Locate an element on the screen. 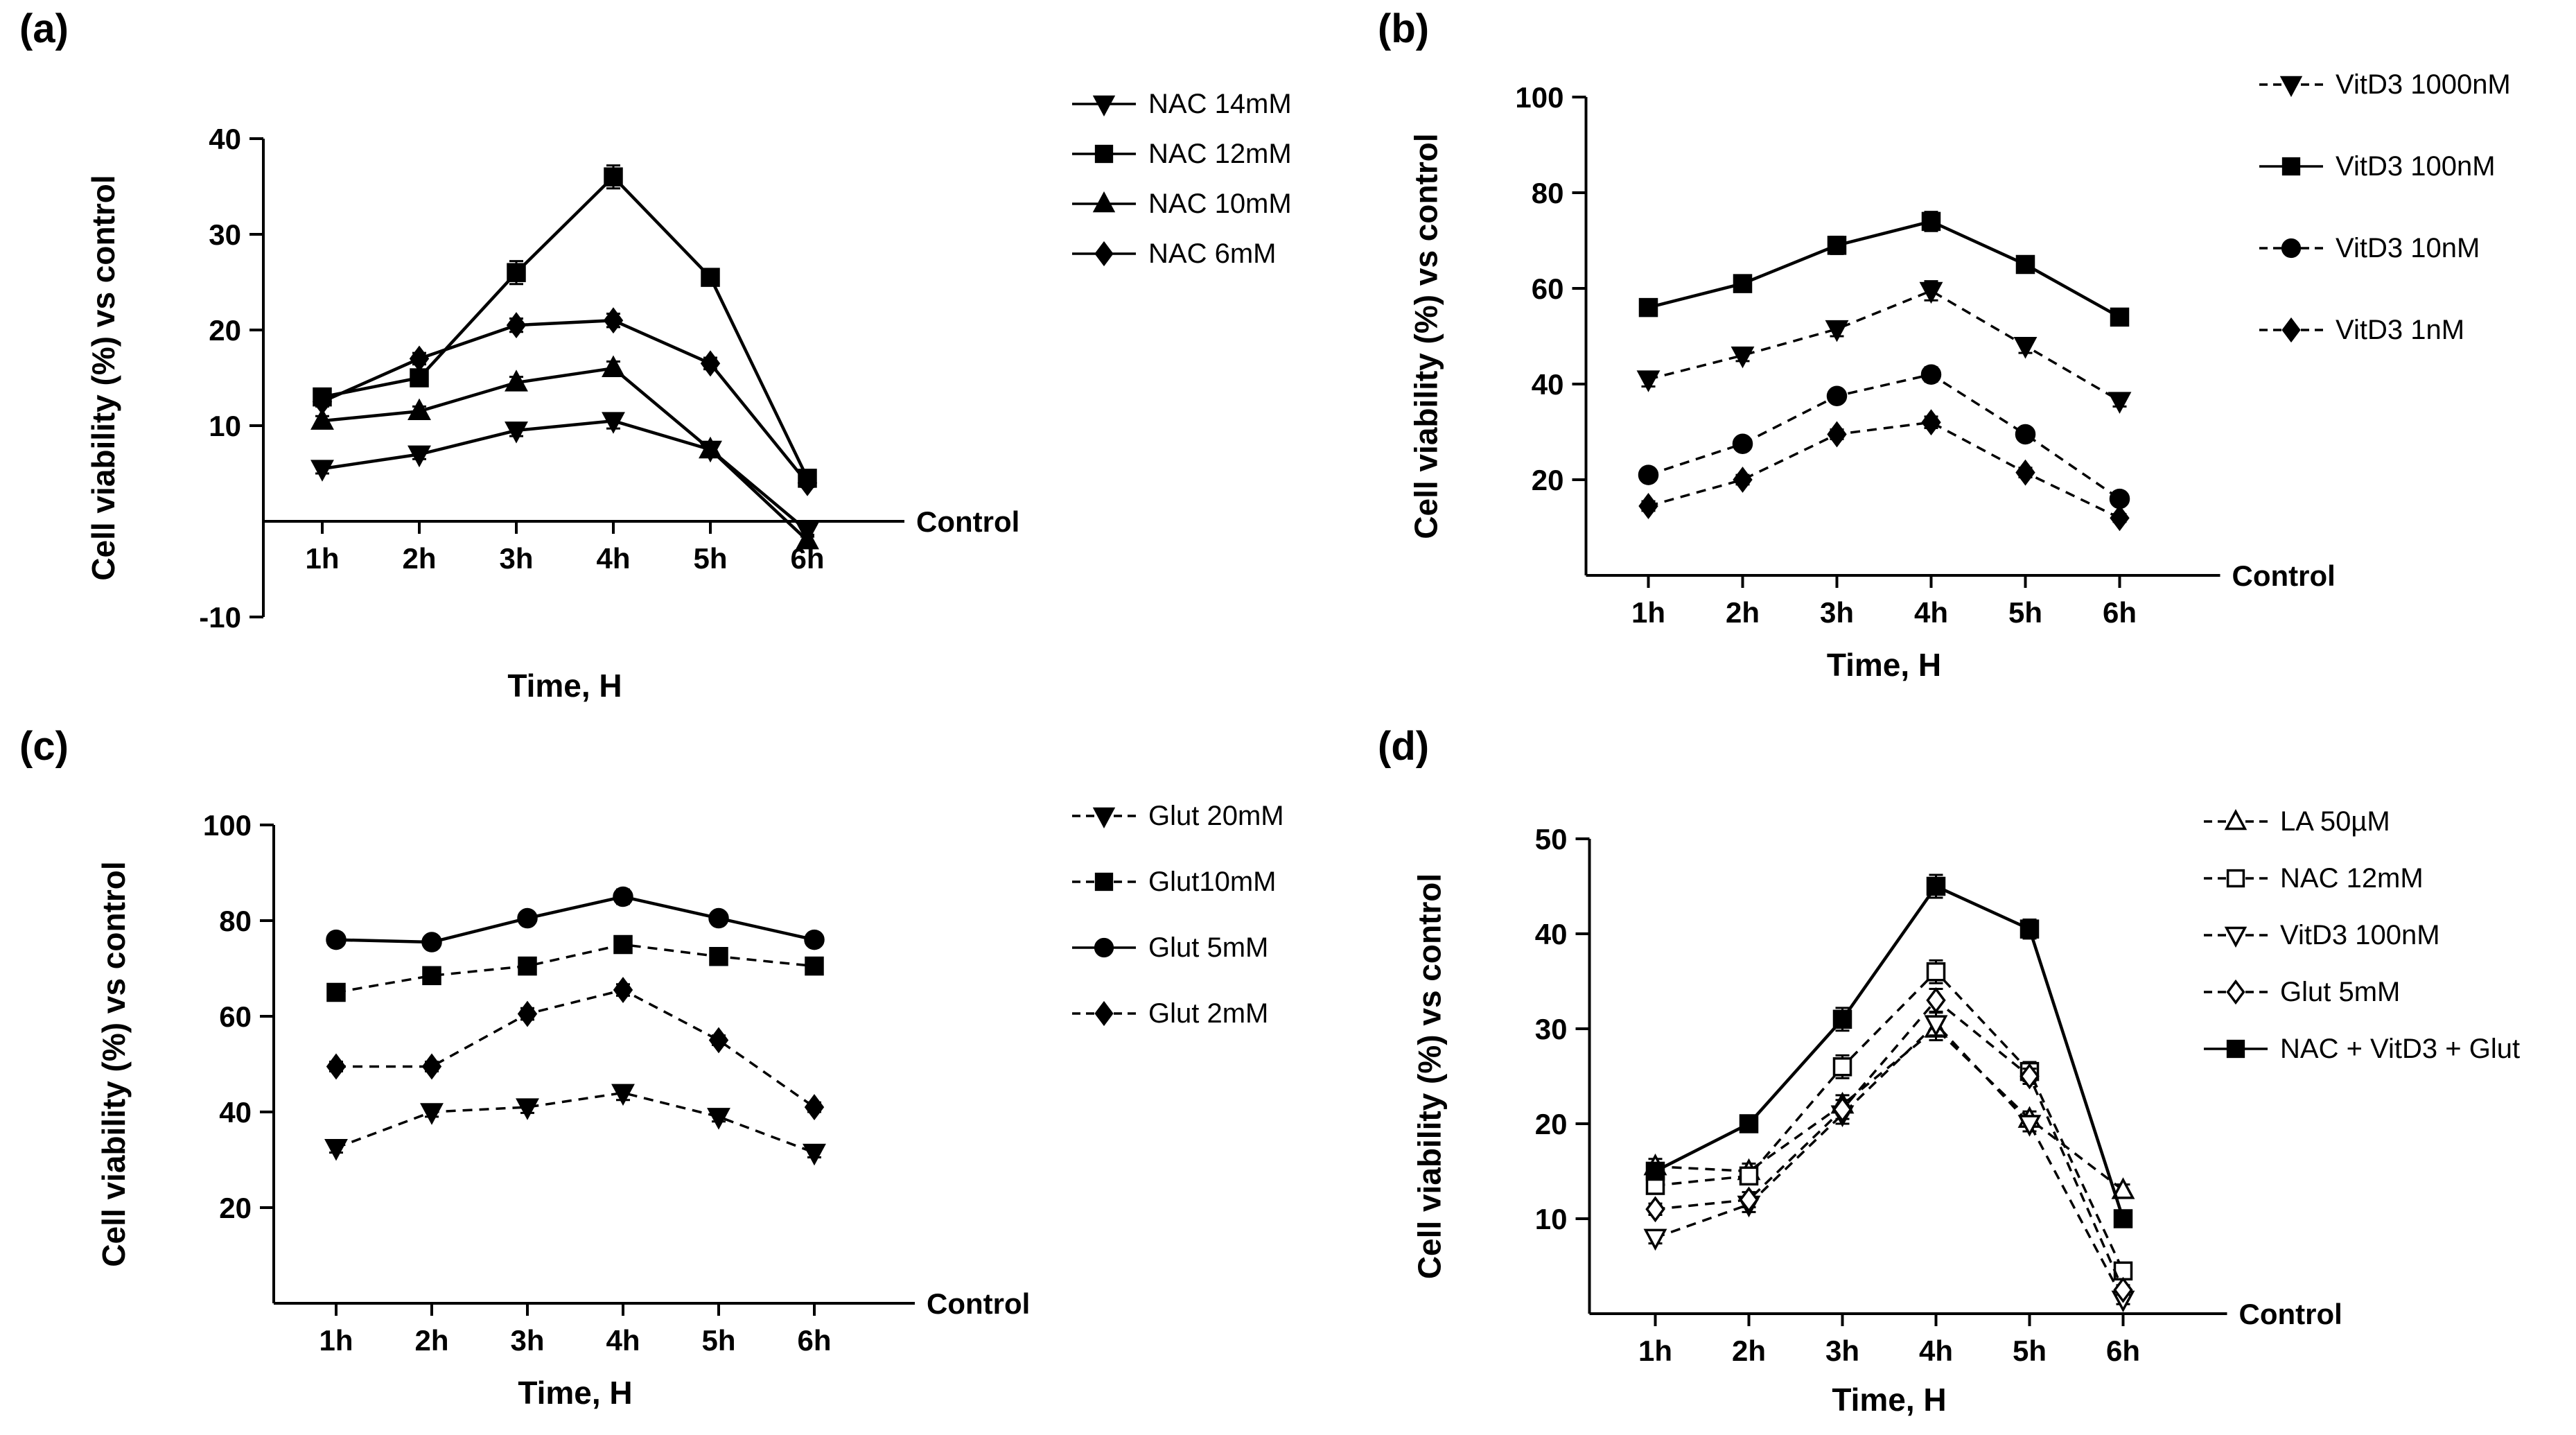  legend-item: Glut 20mM is located at coordinates (1177, 816).